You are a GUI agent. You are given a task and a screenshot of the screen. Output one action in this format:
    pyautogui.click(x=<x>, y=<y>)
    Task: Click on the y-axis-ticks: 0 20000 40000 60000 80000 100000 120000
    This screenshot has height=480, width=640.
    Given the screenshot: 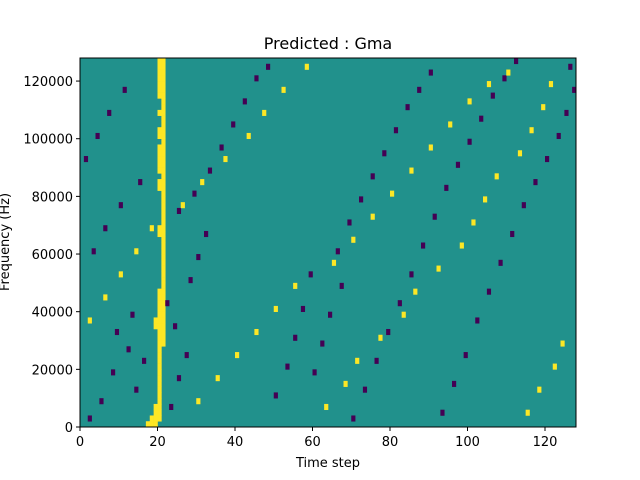 What is the action you would take?
    pyautogui.click(x=51, y=255)
    